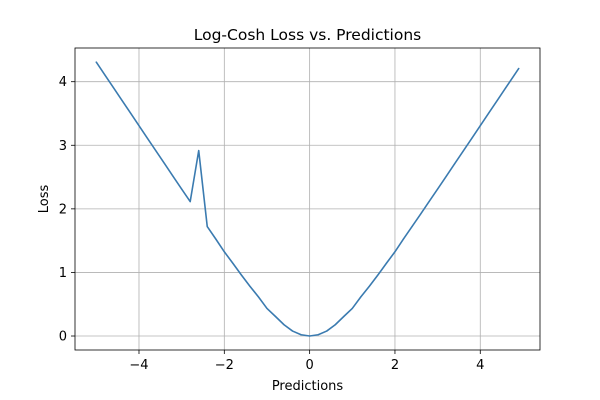 This screenshot has width=600, height=400. Describe the element at coordinates (63, 337) in the screenshot. I see `y-tick-label: 0` at that location.